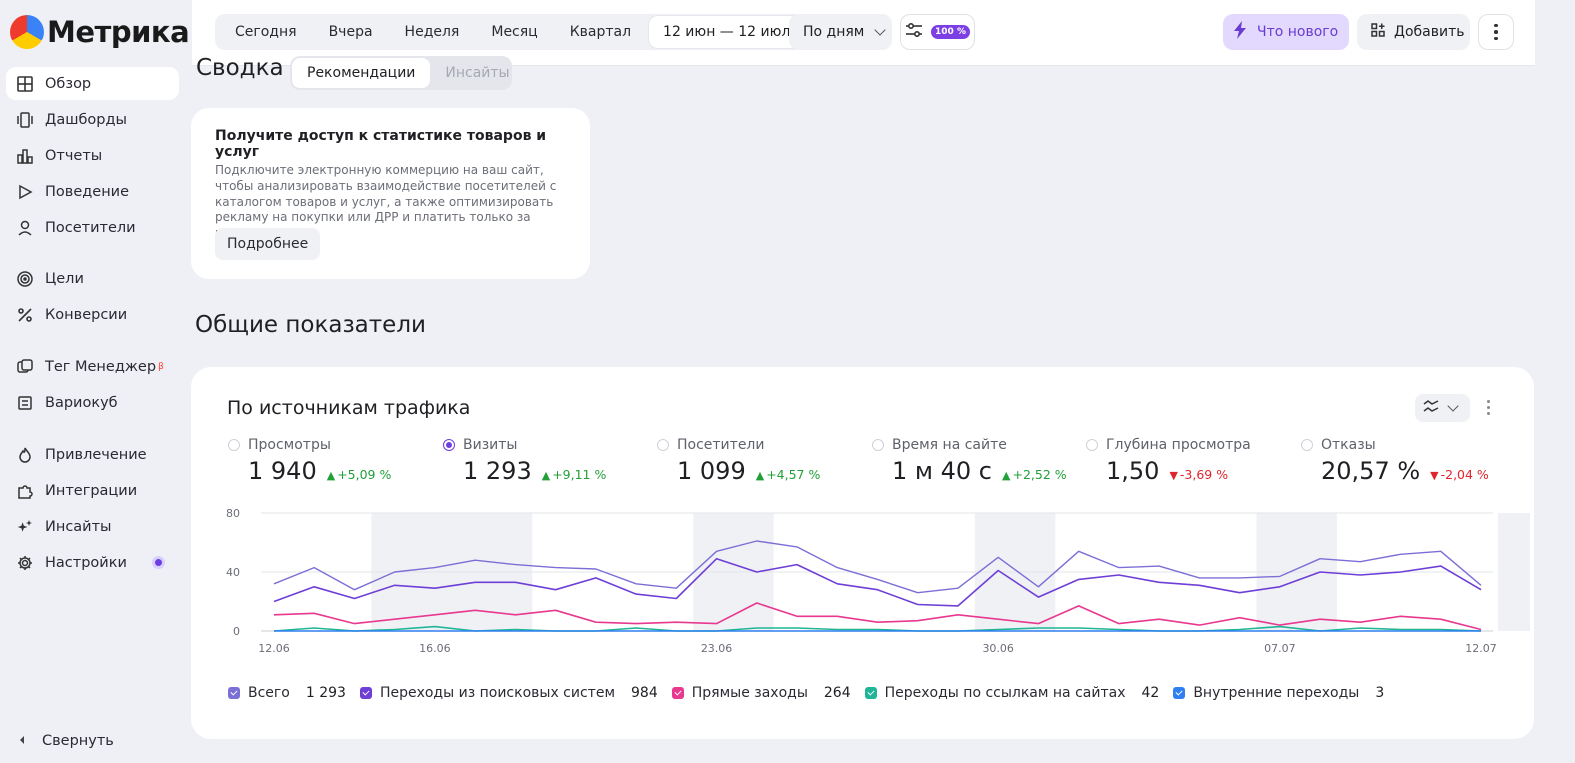 The image size is (1575, 763). I want to click on sidebar-item-label: Интеграции, so click(91, 490).